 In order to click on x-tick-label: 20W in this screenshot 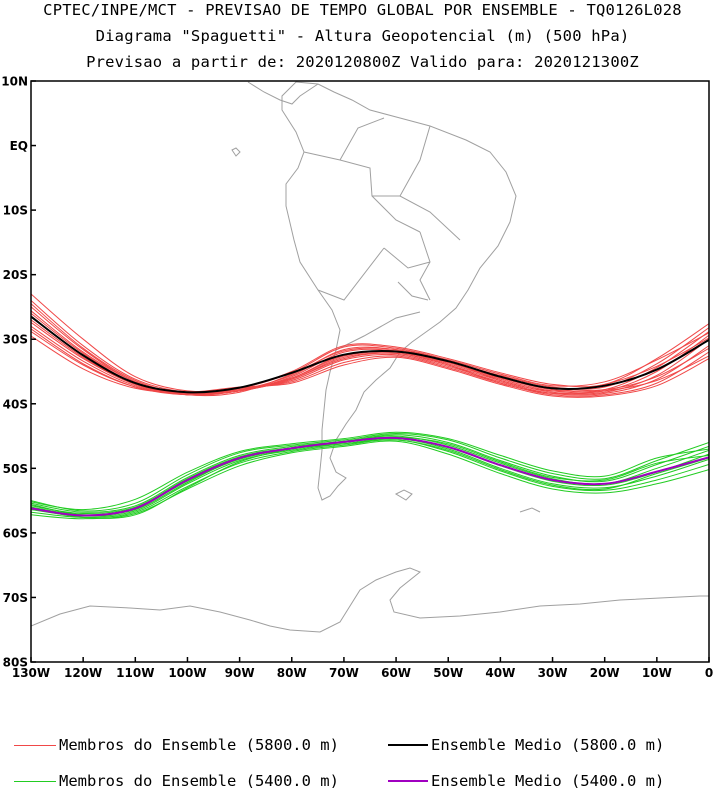, I will do `click(605, 673)`.